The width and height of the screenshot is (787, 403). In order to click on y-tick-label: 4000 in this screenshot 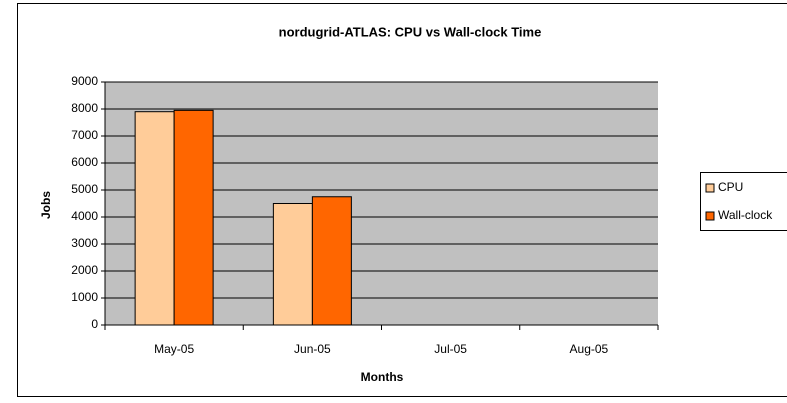, I will do `click(84, 216)`.